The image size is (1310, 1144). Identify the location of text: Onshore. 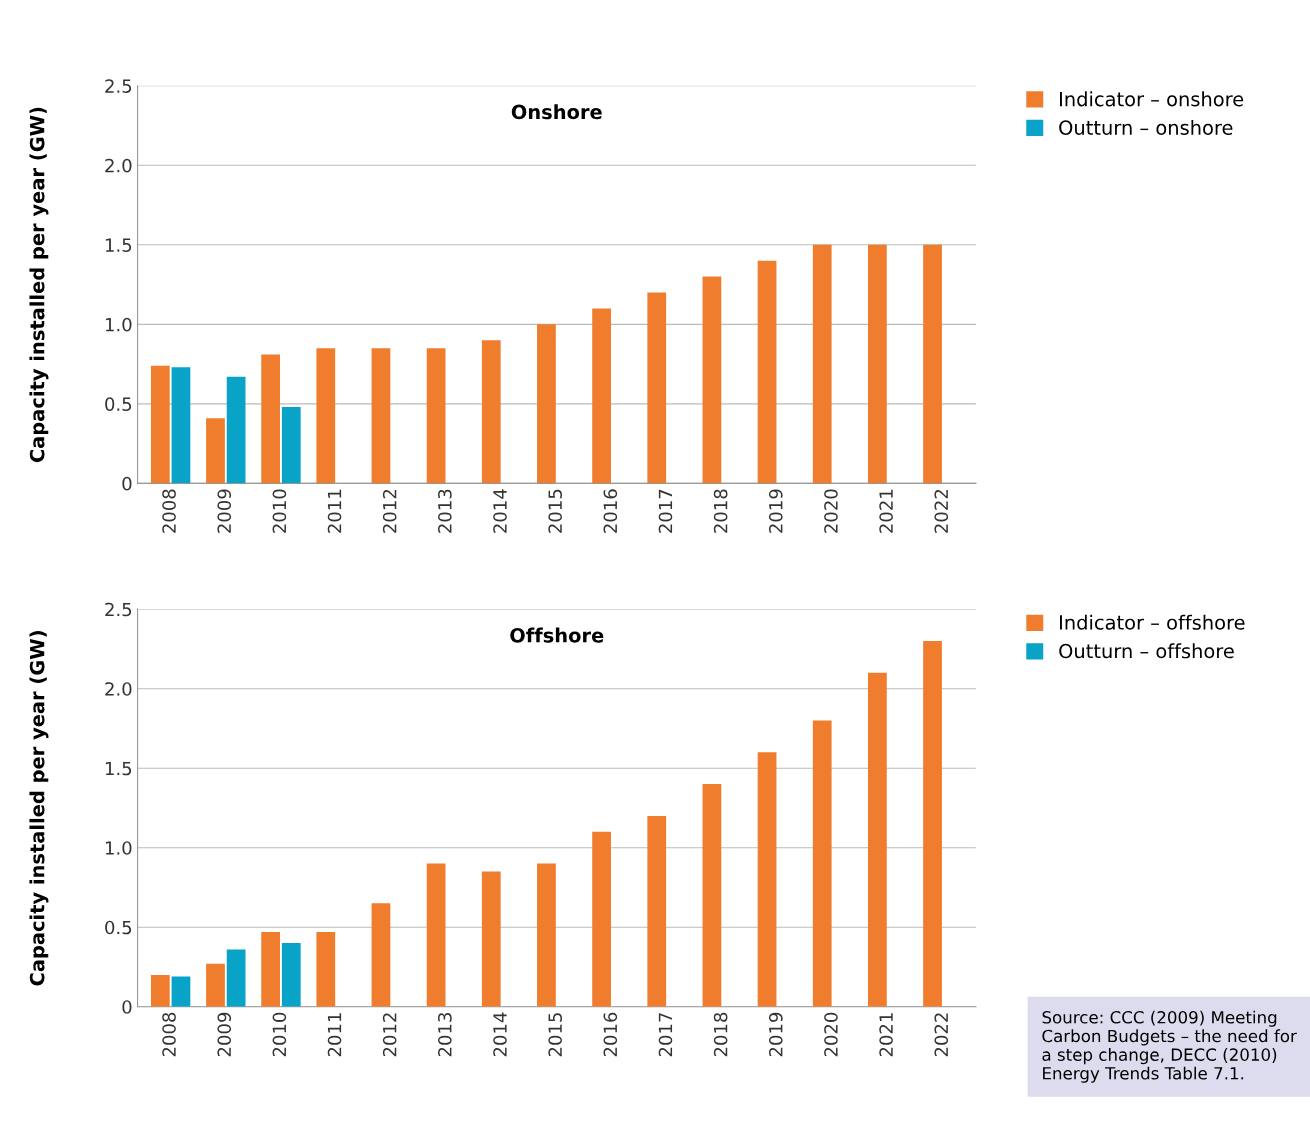
(556, 112).